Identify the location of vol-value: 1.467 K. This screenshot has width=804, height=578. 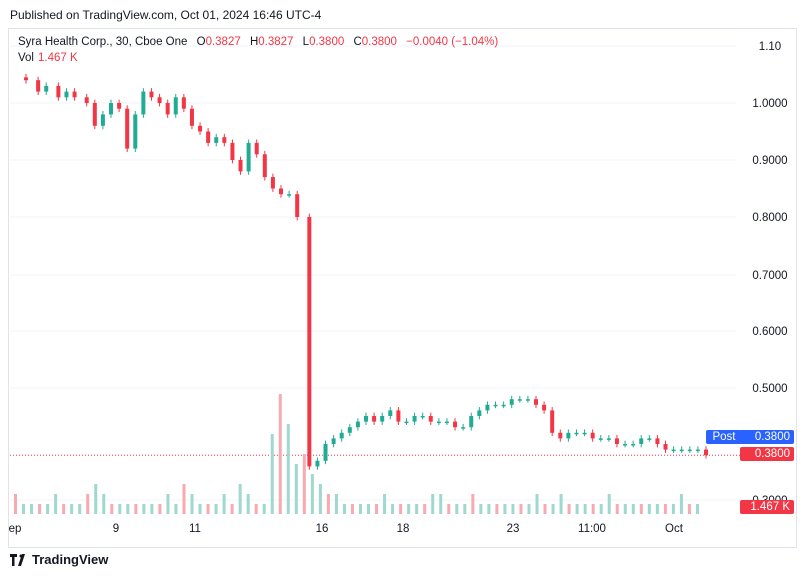
(58, 58).